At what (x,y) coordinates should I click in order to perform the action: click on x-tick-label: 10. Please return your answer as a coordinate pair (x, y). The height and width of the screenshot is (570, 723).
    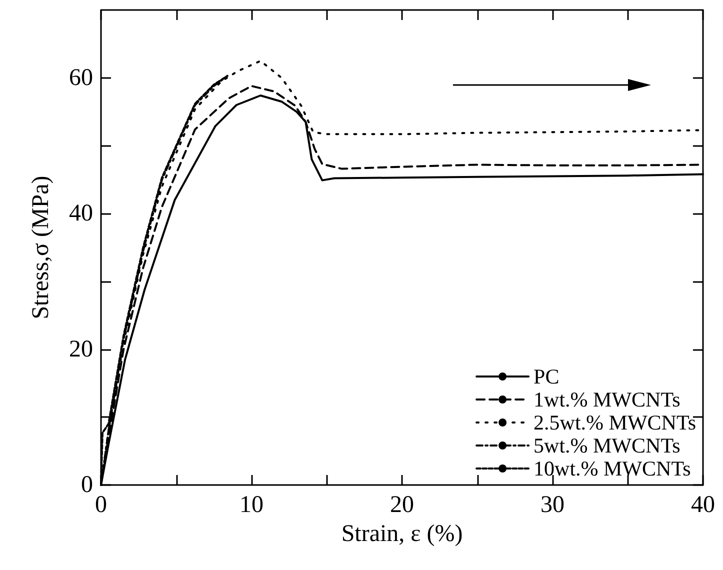
    Looking at the image, I should click on (252, 505).